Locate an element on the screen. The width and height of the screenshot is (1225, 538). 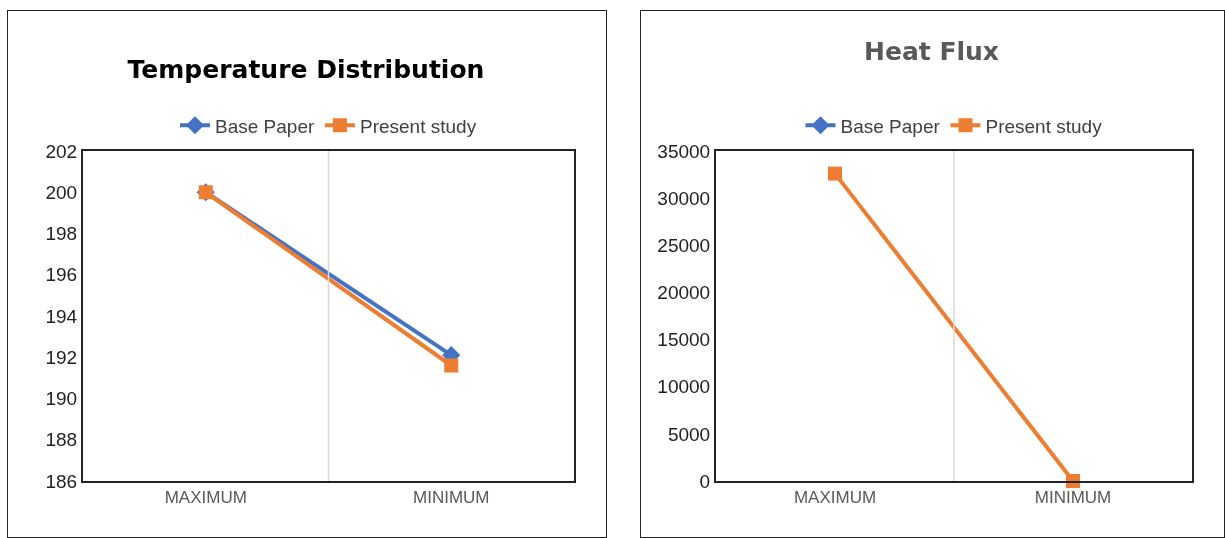
y-tick-label: 15000 is located at coordinates (684, 340).